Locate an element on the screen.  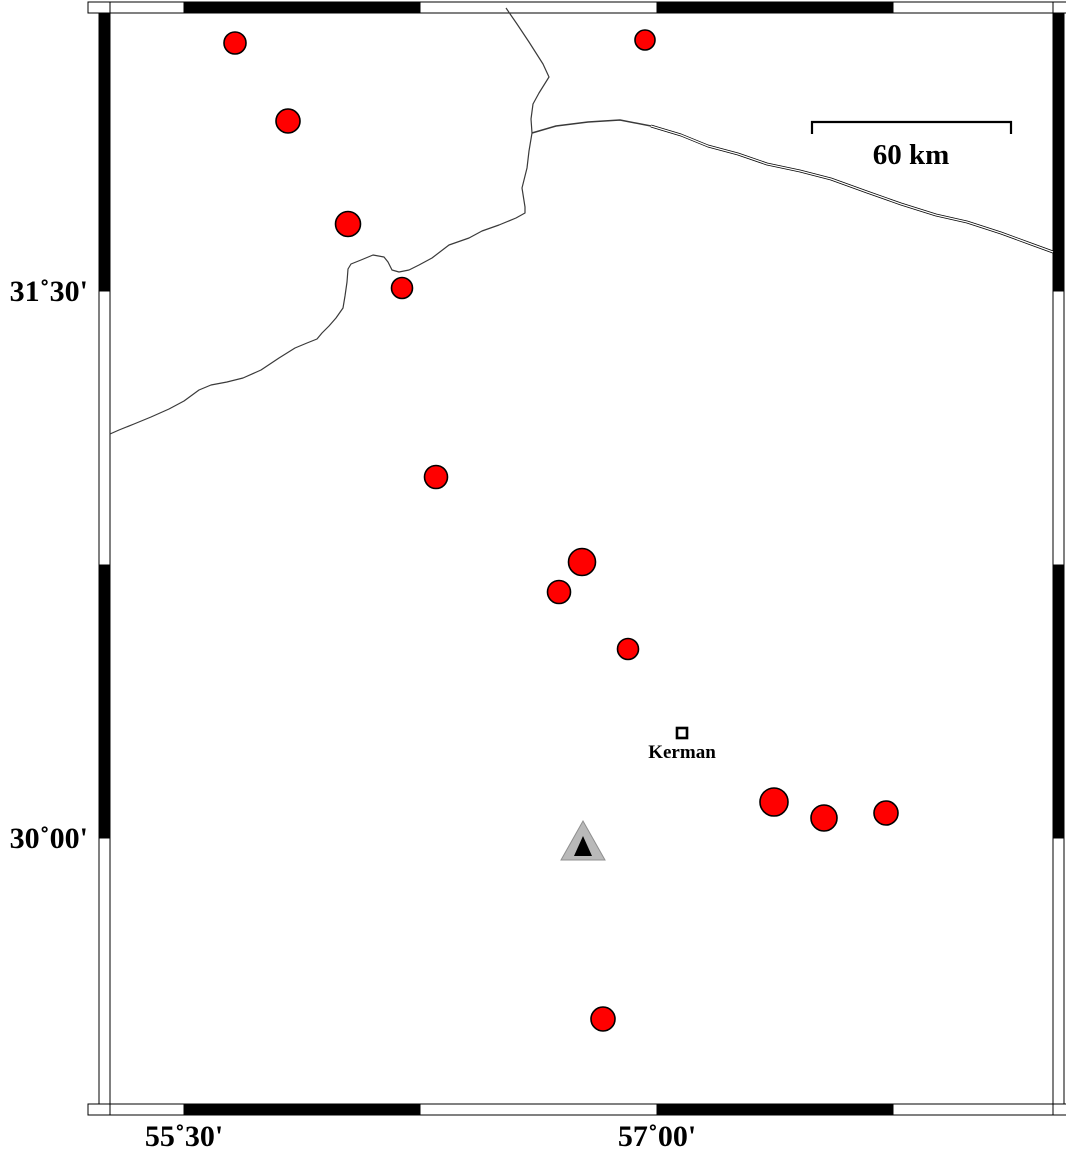
scale-bar is located at coordinates (911, 127).